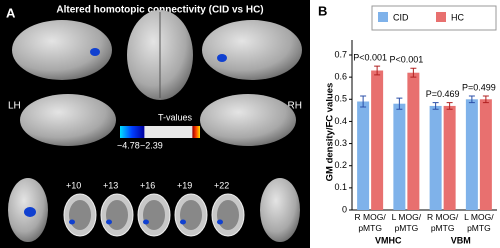 The width and height of the screenshot is (500, 248). Describe the element at coordinates (184, 185) in the screenshot. I see `slice-label: +19` at that location.